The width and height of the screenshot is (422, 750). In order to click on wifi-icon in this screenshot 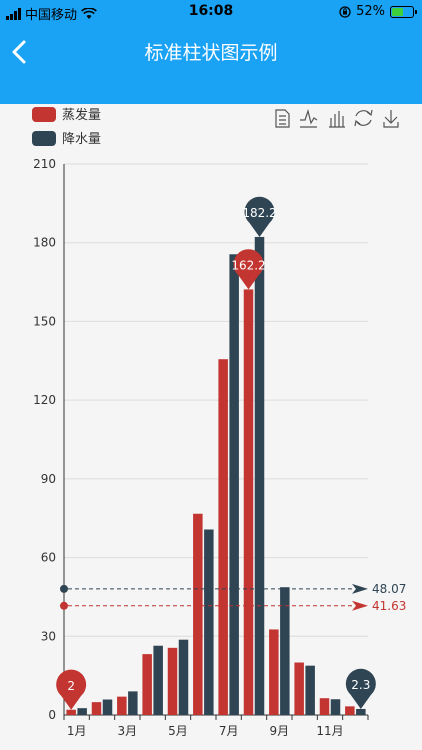, I will do `click(89, 13)`.